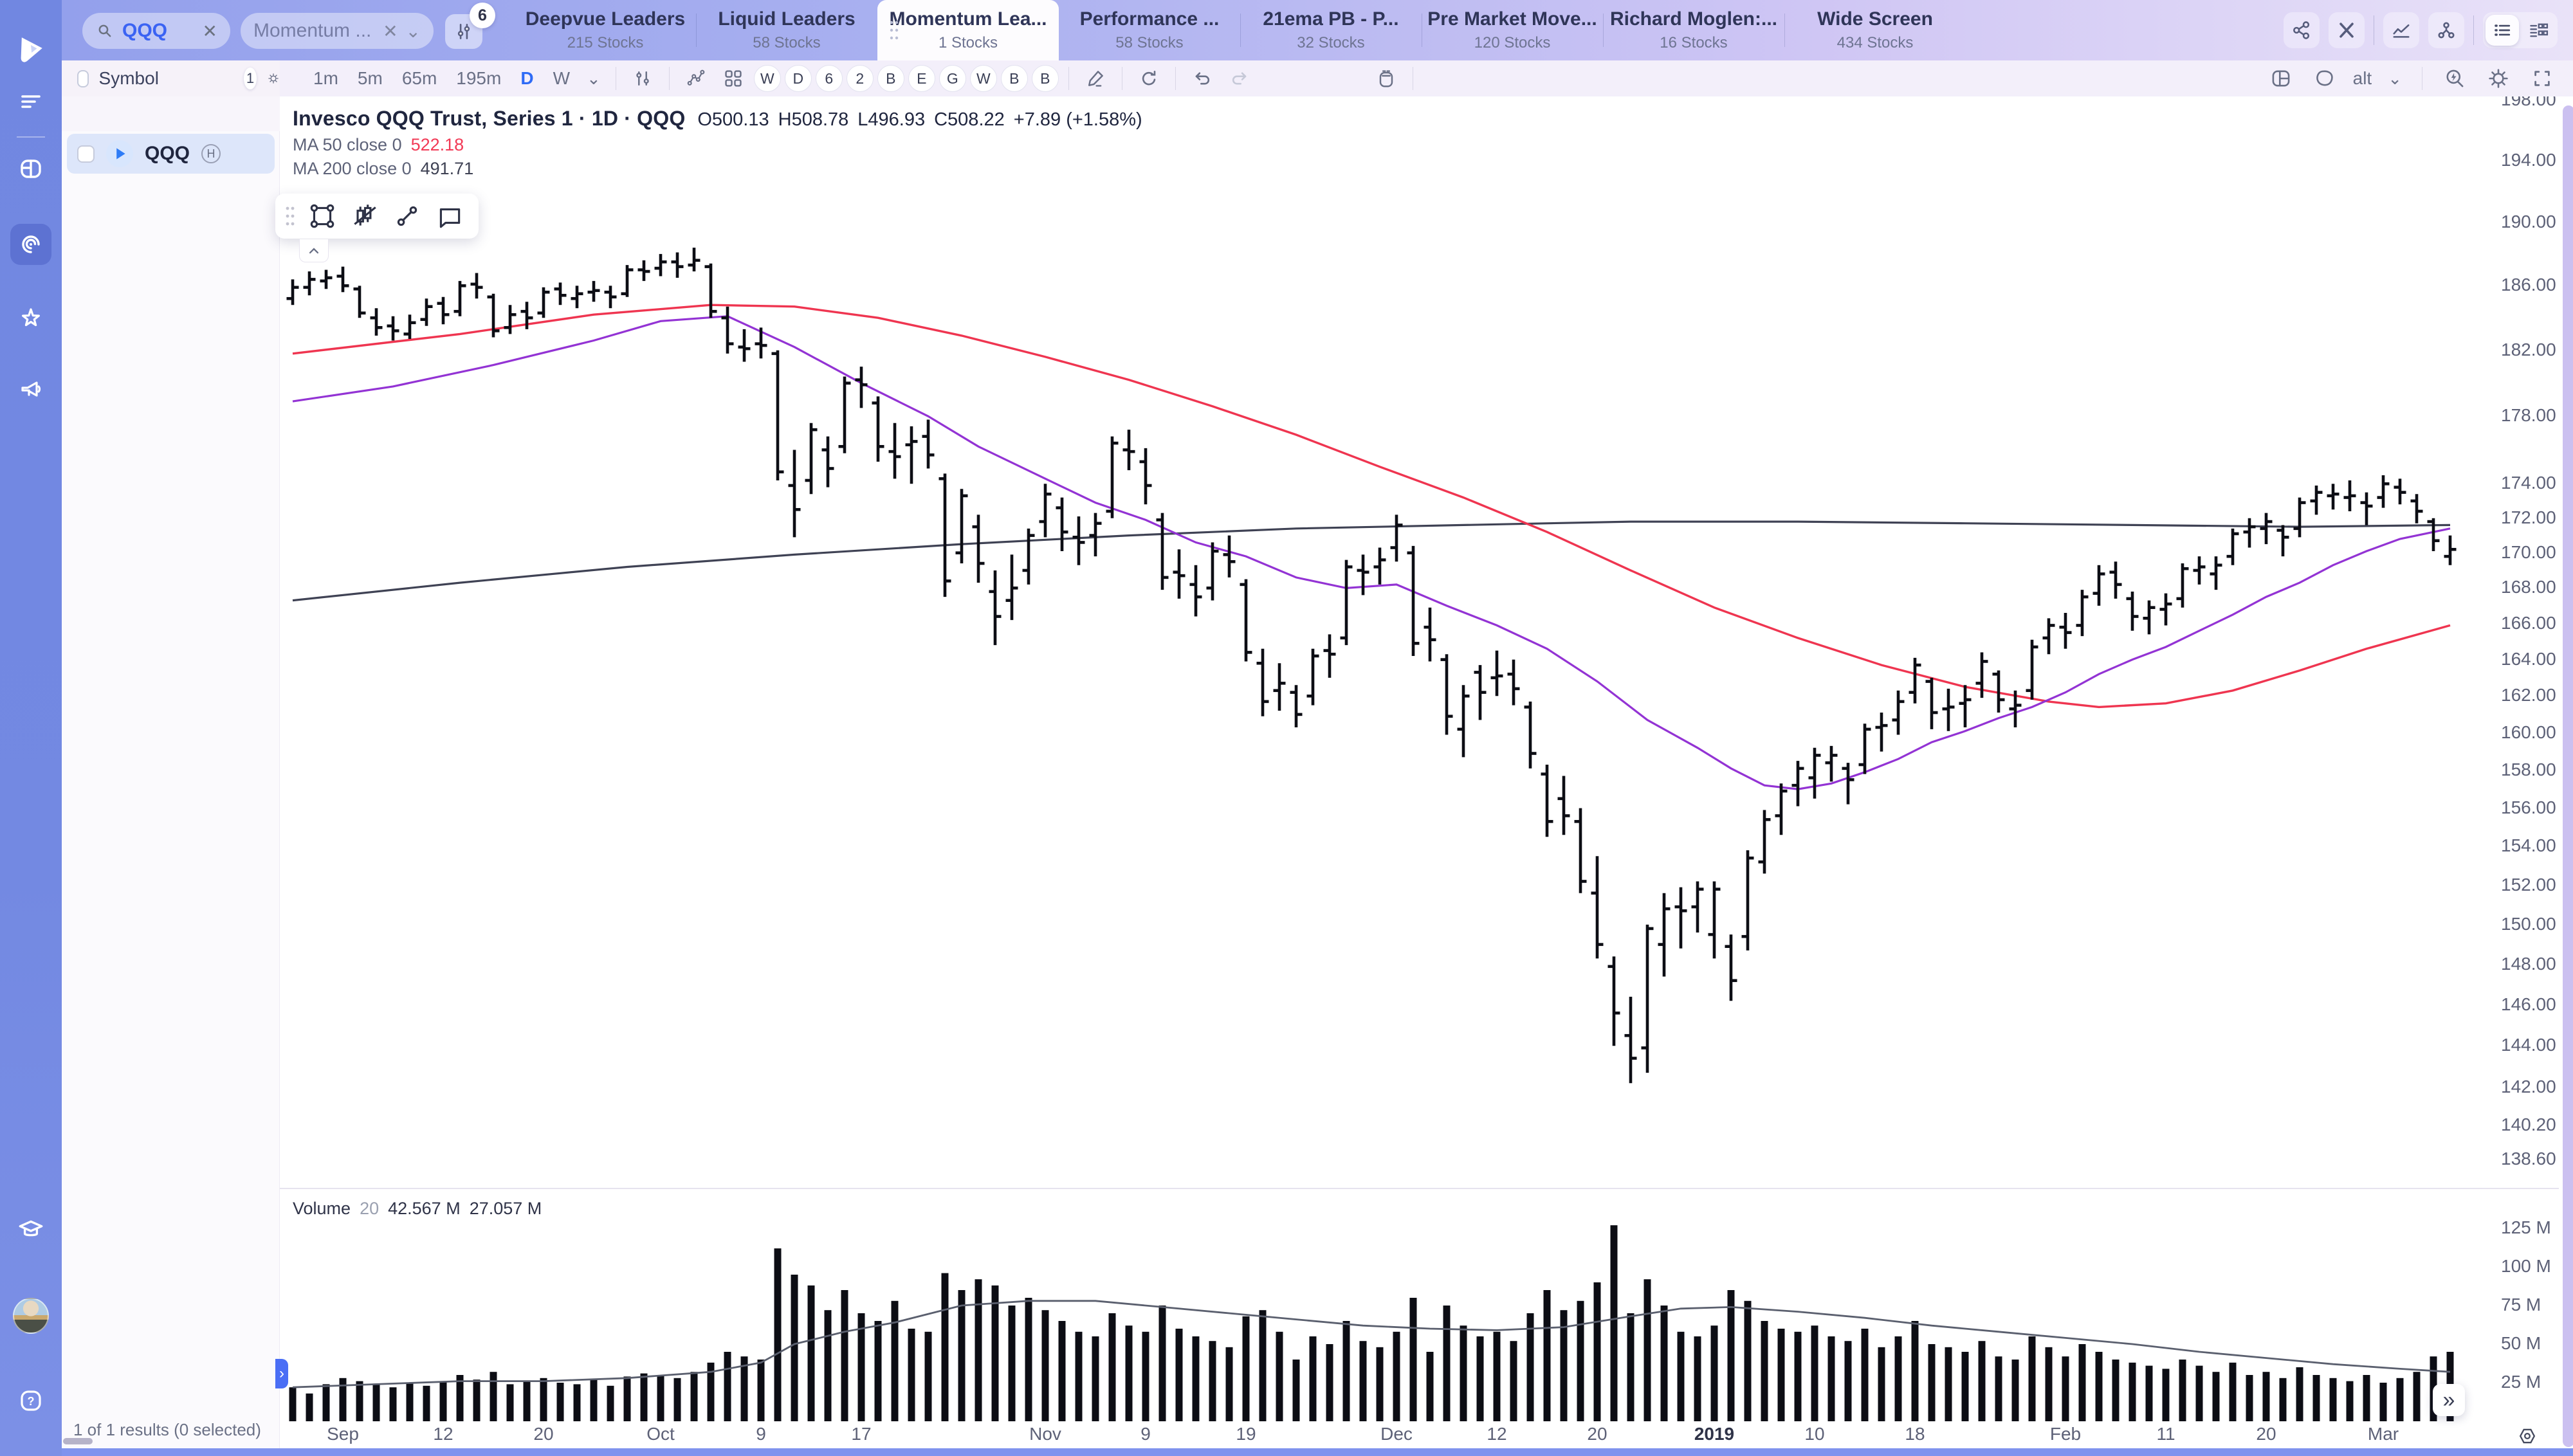 The image size is (2573, 1456). What do you see at coordinates (829, 78) in the screenshot?
I see `quick-button-2-6: 6` at bounding box center [829, 78].